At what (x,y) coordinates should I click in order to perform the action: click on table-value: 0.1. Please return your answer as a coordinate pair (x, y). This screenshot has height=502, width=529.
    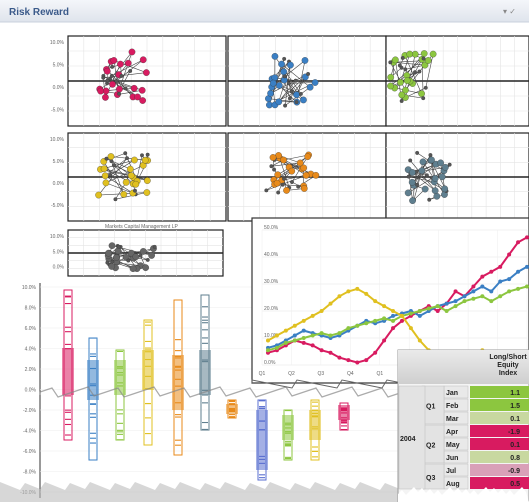
    Looking at the image, I should click on (515, 419).